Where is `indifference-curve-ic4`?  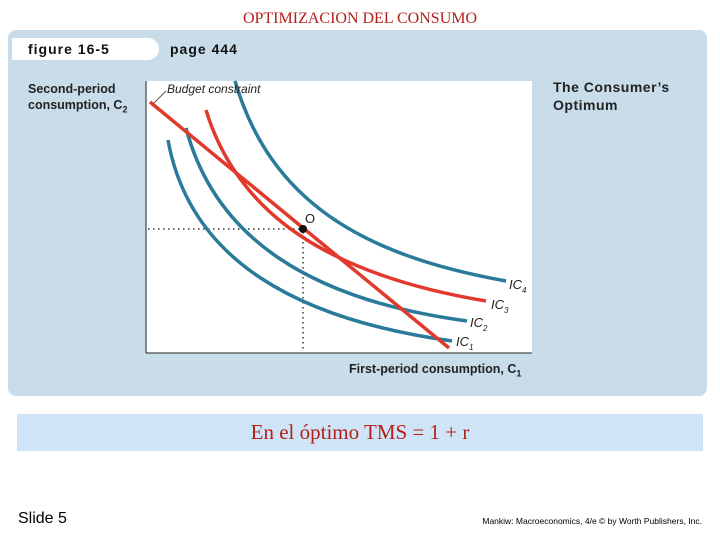
indifference-curve-ic4 is located at coordinates (370, 181).